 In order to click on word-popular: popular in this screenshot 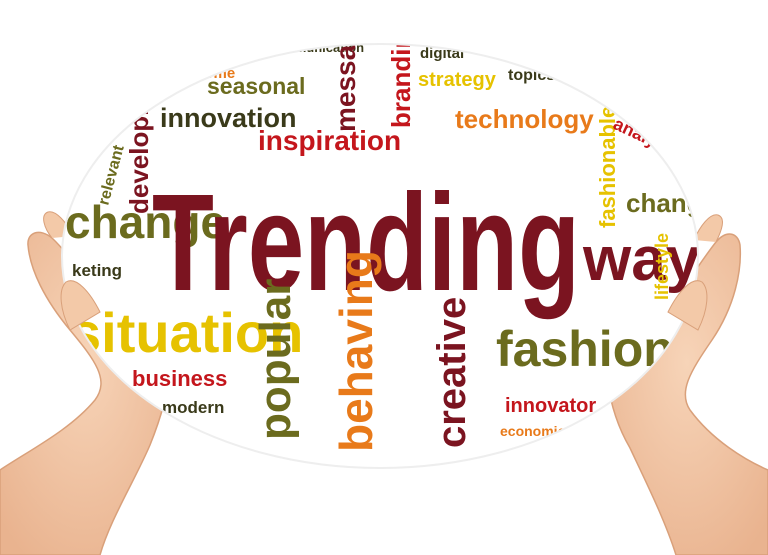, I will do `click(275, 359)`.